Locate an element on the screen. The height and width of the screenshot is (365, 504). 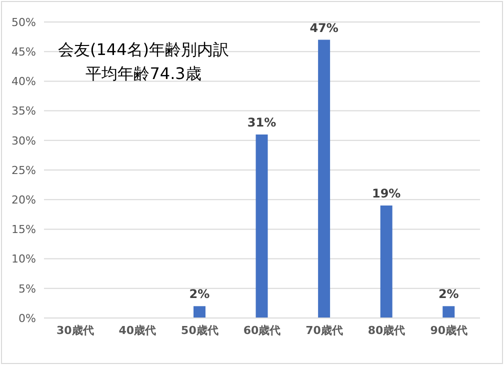
x-tick-label: 50歳代 is located at coordinates (199, 330).